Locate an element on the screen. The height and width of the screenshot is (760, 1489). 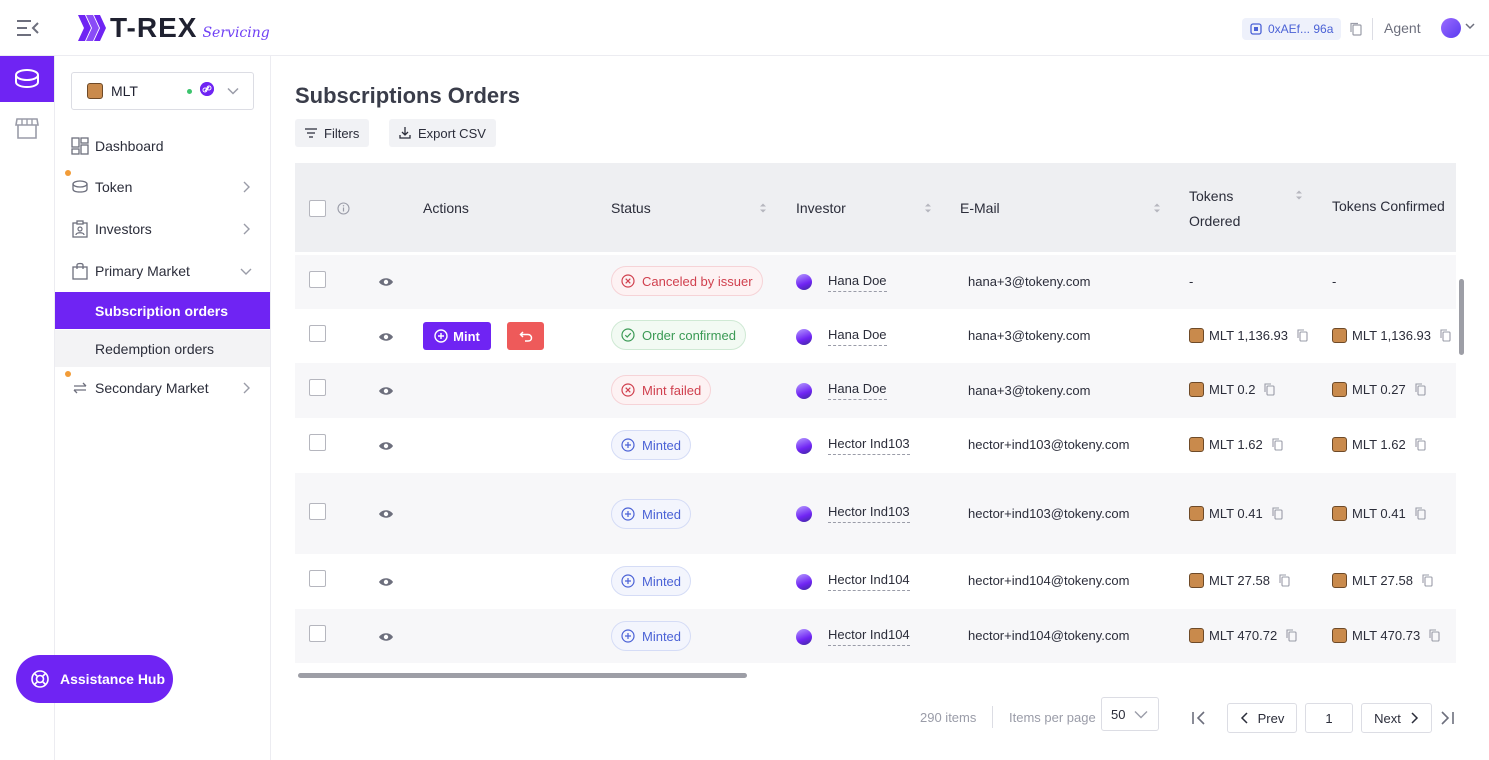
logo: T-REX Servicing is located at coordinates (173, 28).